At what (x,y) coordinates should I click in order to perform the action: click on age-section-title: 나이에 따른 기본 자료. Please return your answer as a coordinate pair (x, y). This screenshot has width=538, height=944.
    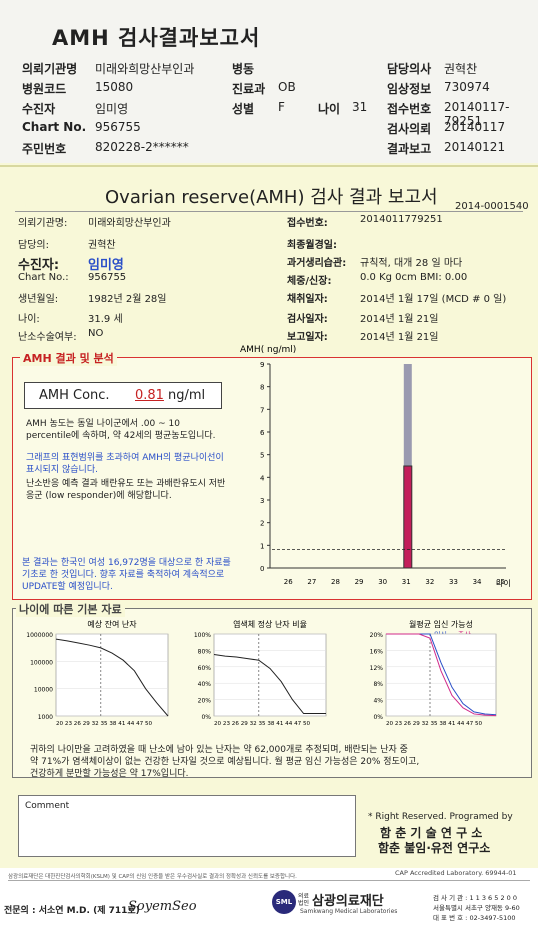
    Looking at the image, I should click on (70, 609).